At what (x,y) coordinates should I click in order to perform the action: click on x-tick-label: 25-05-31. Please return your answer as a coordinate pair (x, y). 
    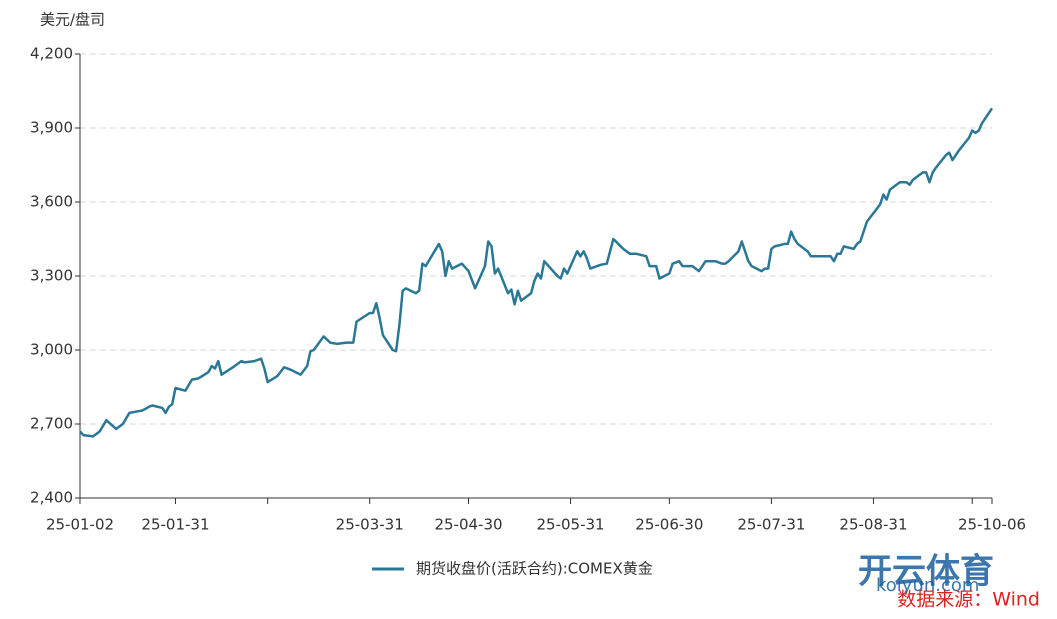
    Looking at the image, I should click on (571, 525).